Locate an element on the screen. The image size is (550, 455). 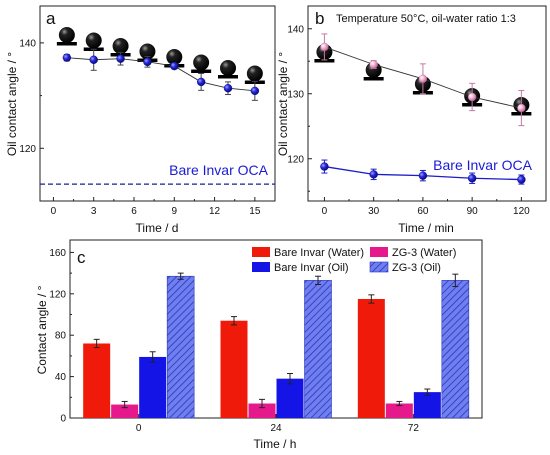
panel-a-xlabel: Time / d is located at coordinates (157, 228).